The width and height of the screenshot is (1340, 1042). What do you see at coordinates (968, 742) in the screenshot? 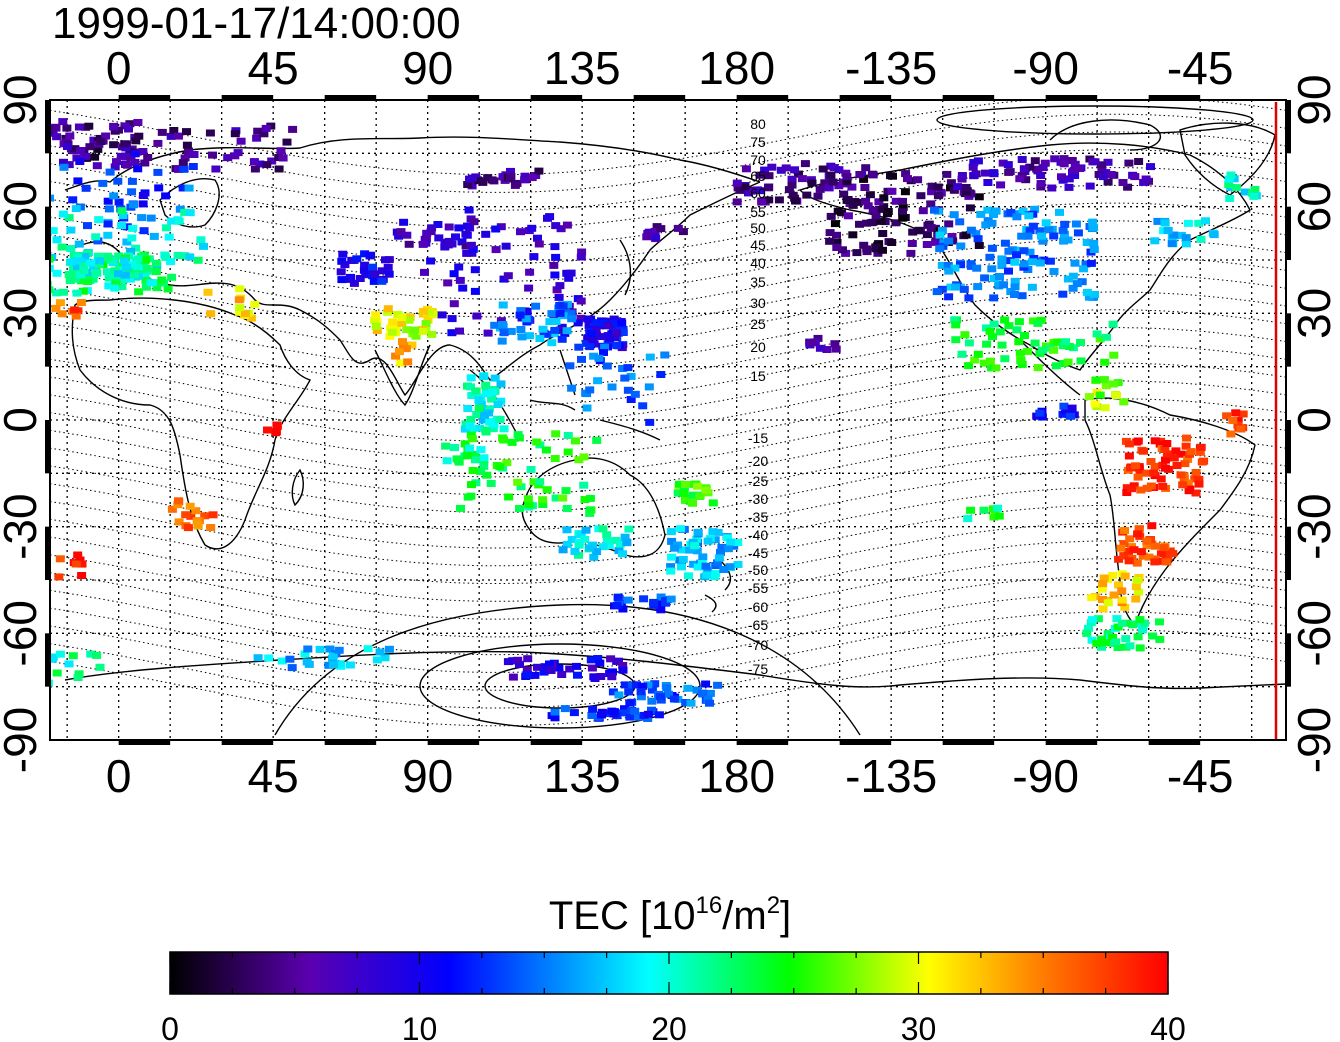
I see `bottom-band-segment` at bounding box center [968, 742].